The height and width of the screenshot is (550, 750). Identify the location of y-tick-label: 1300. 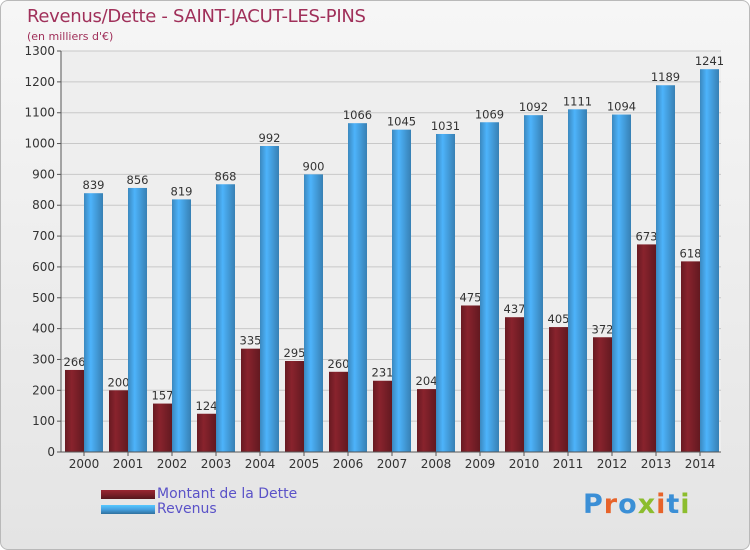
(39, 51).